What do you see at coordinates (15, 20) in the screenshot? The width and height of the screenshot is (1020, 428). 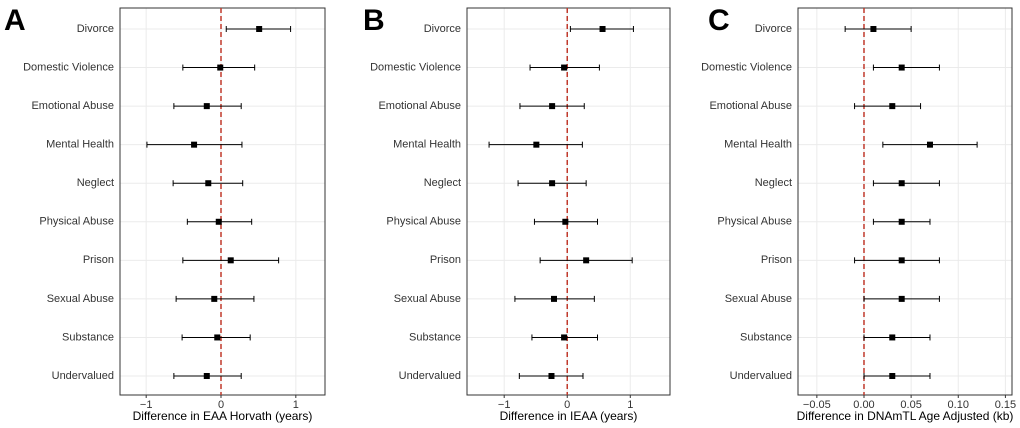 I see `panel-letter: A` at bounding box center [15, 20].